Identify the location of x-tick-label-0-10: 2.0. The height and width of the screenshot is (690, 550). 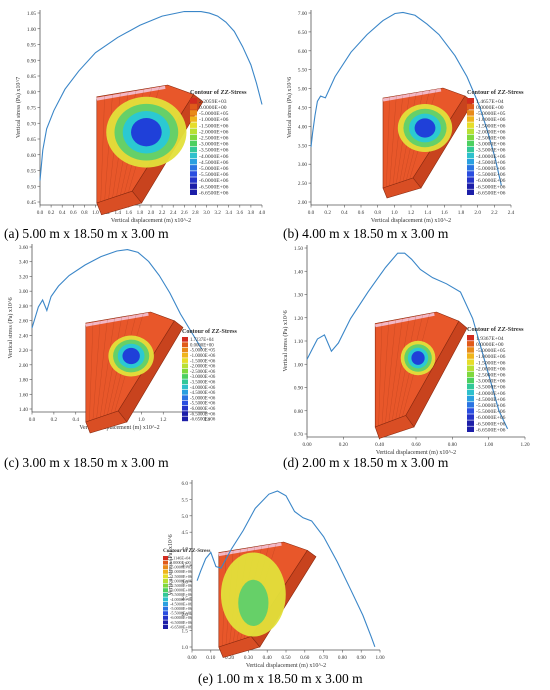
(151, 213).